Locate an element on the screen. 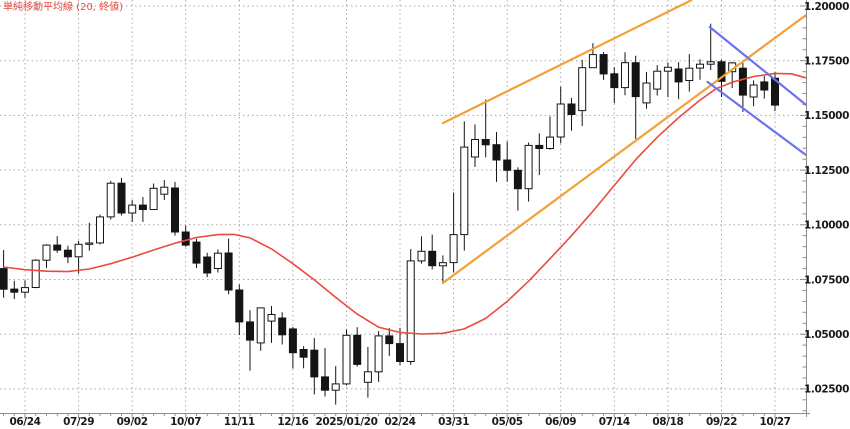 The image size is (850, 429). candle-09/15 is located at coordinates (710, 47).